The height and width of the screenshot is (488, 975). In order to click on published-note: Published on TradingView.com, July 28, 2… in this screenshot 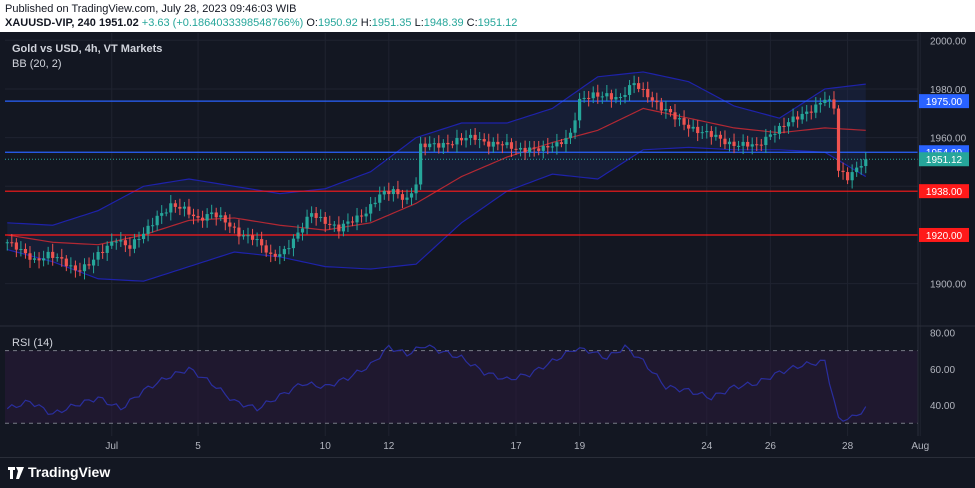, I will do `click(151, 9)`.